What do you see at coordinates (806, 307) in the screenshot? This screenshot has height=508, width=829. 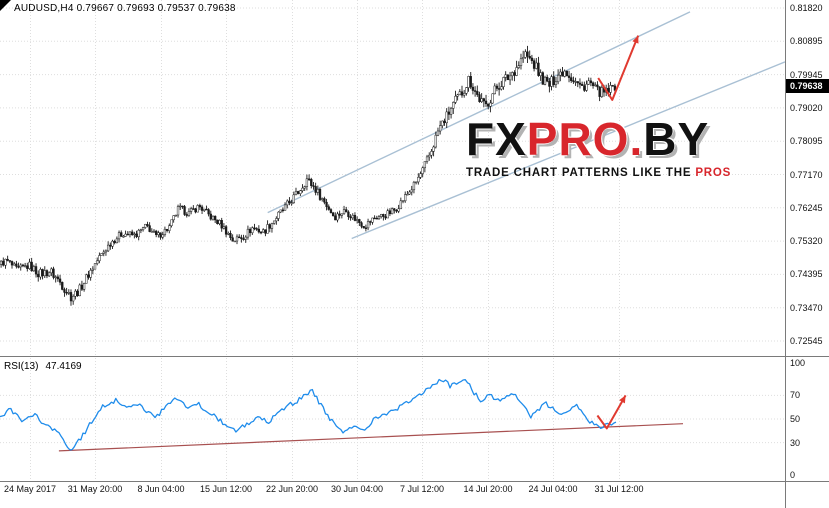 I see `price-tick-label: 0.73470` at bounding box center [806, 307].